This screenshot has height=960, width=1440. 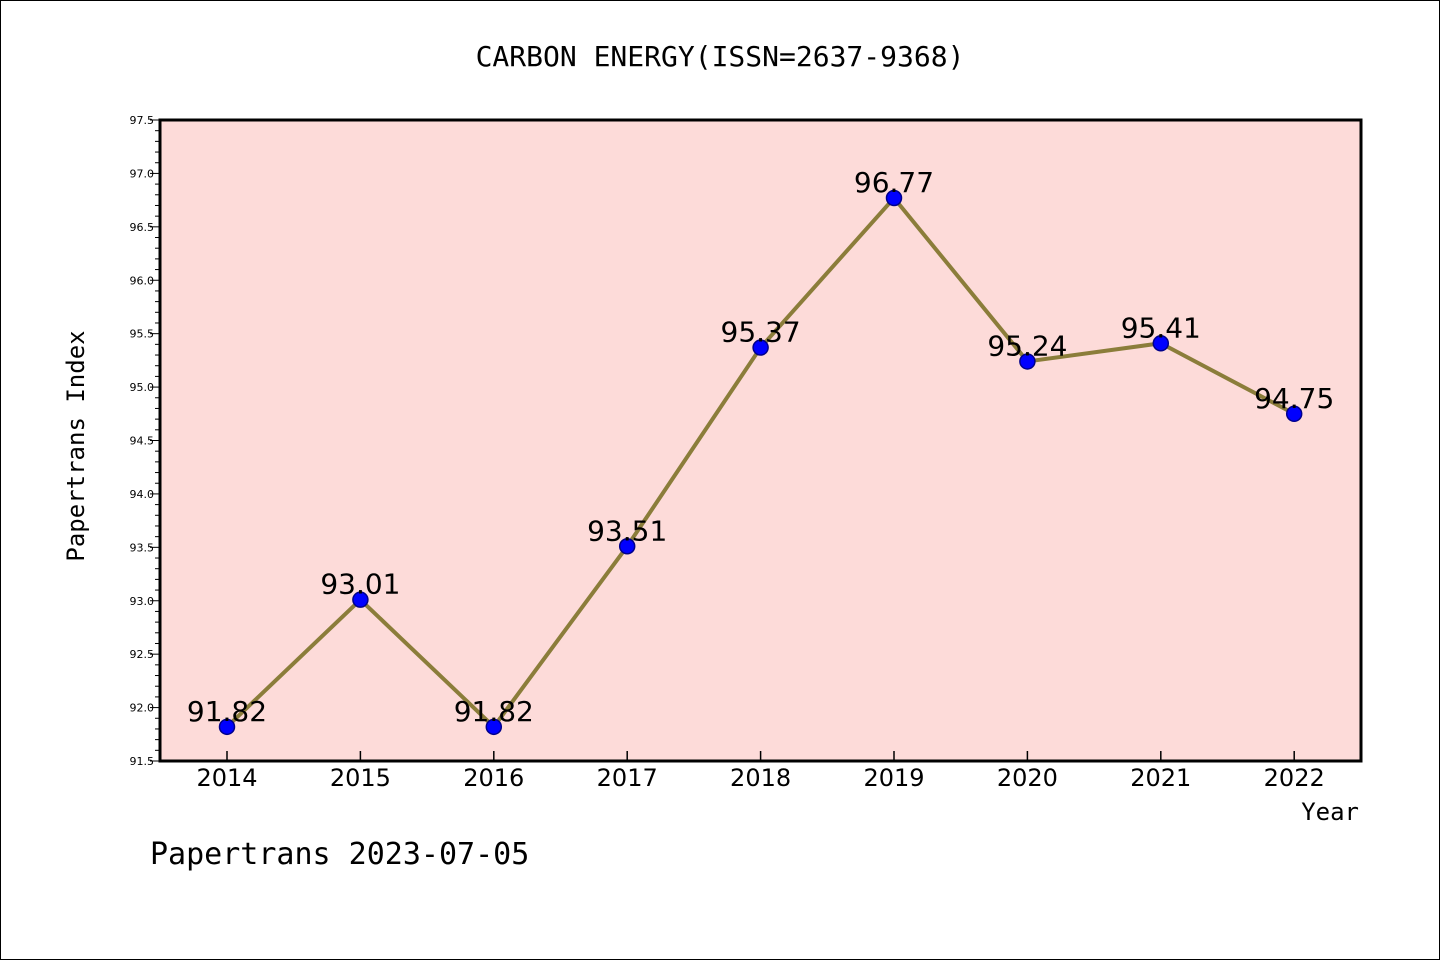 I want to click on y-axis-title: Papertrans Index, so click(x=76, y=445).